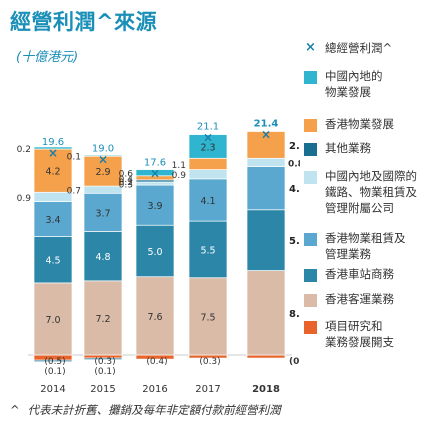 Image resolution: width=447 pixels, height=424 pixels. I want to click on data-label: 0.3, so click(126, 186).